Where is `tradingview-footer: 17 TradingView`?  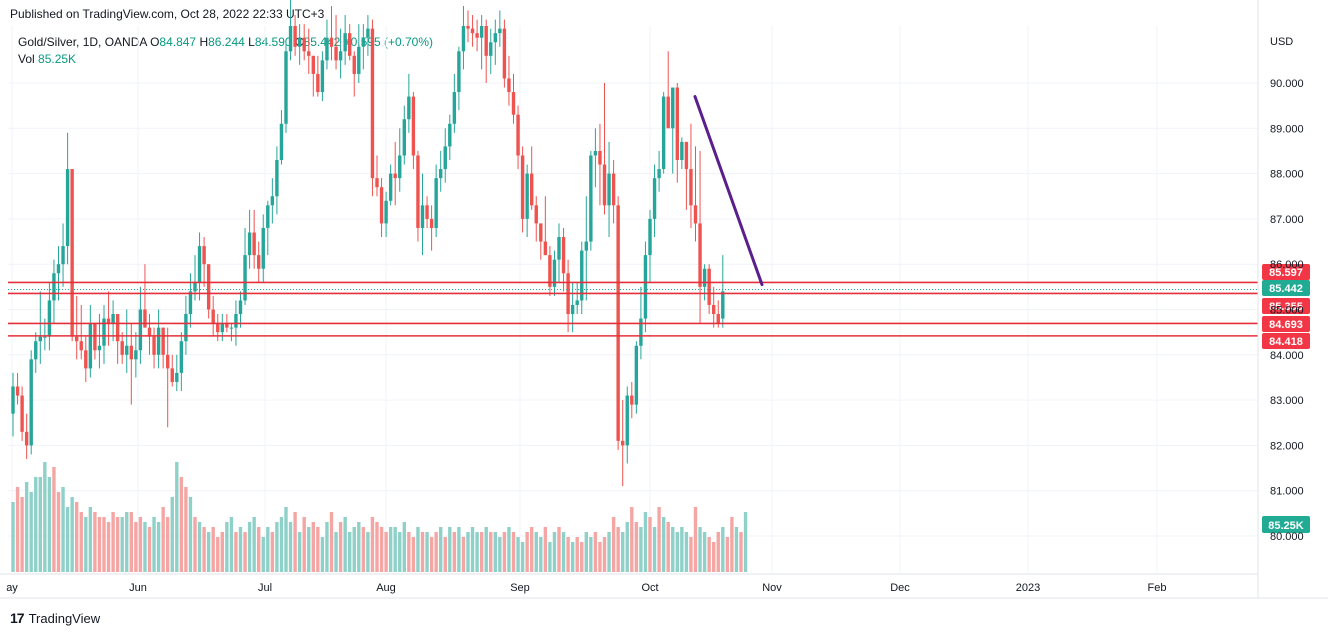
tradingview-footer: 17 TradingView is located at coordinates (55, 618).